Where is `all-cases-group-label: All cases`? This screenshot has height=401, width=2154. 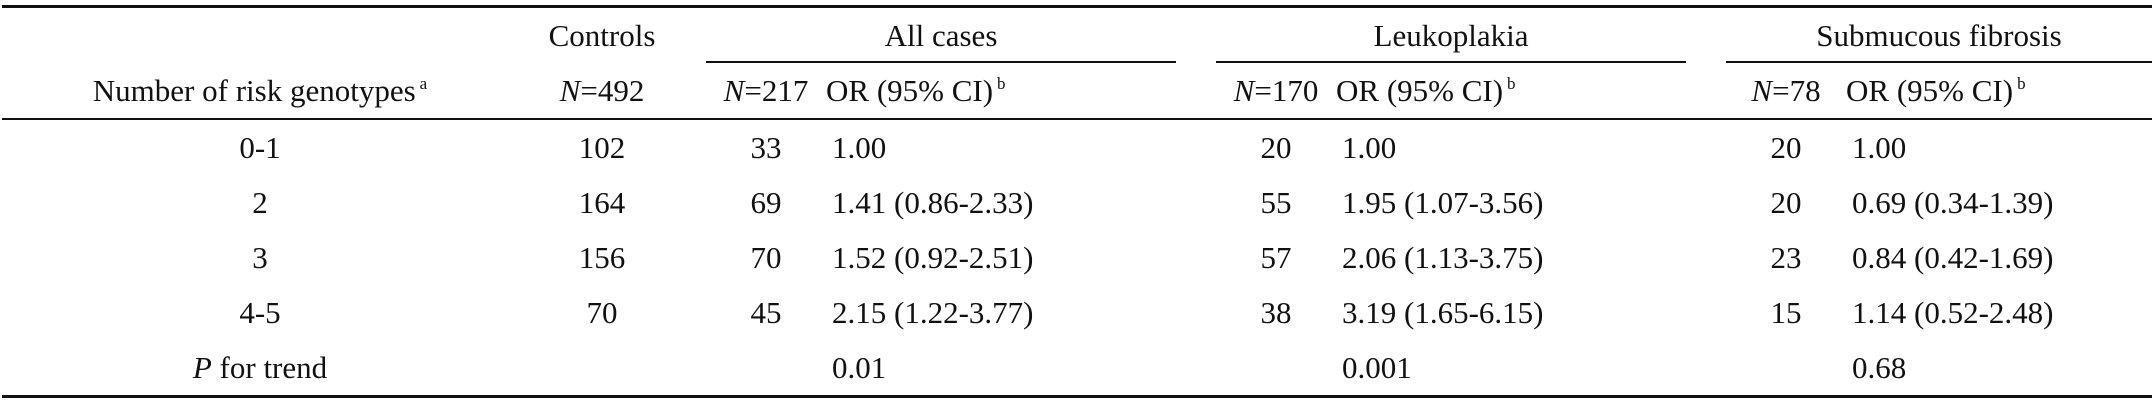 all-cases-group-label: All cases is located at coordinates (941, 34).